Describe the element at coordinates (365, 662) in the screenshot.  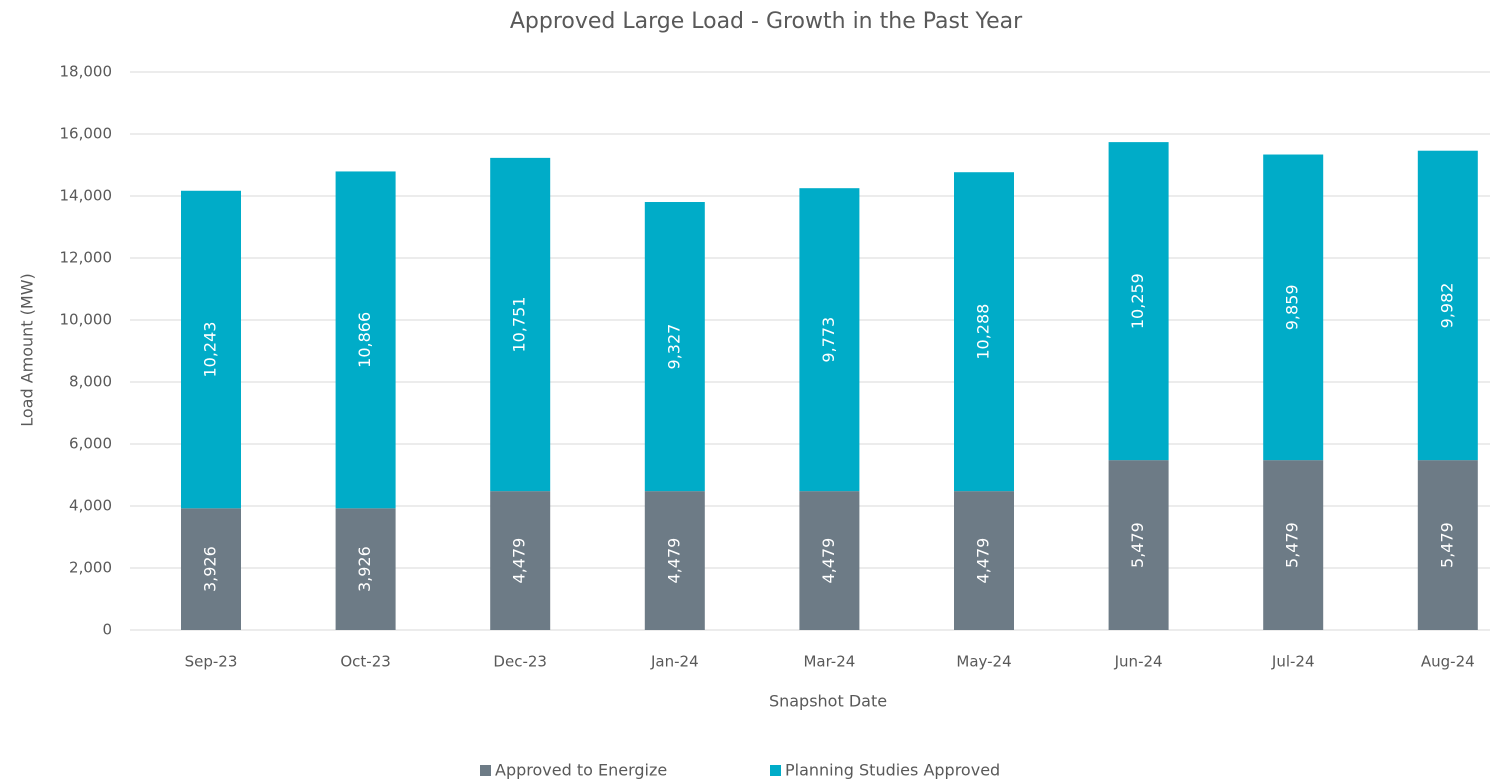
I see `x-tick-label: Oct-23` at that location.